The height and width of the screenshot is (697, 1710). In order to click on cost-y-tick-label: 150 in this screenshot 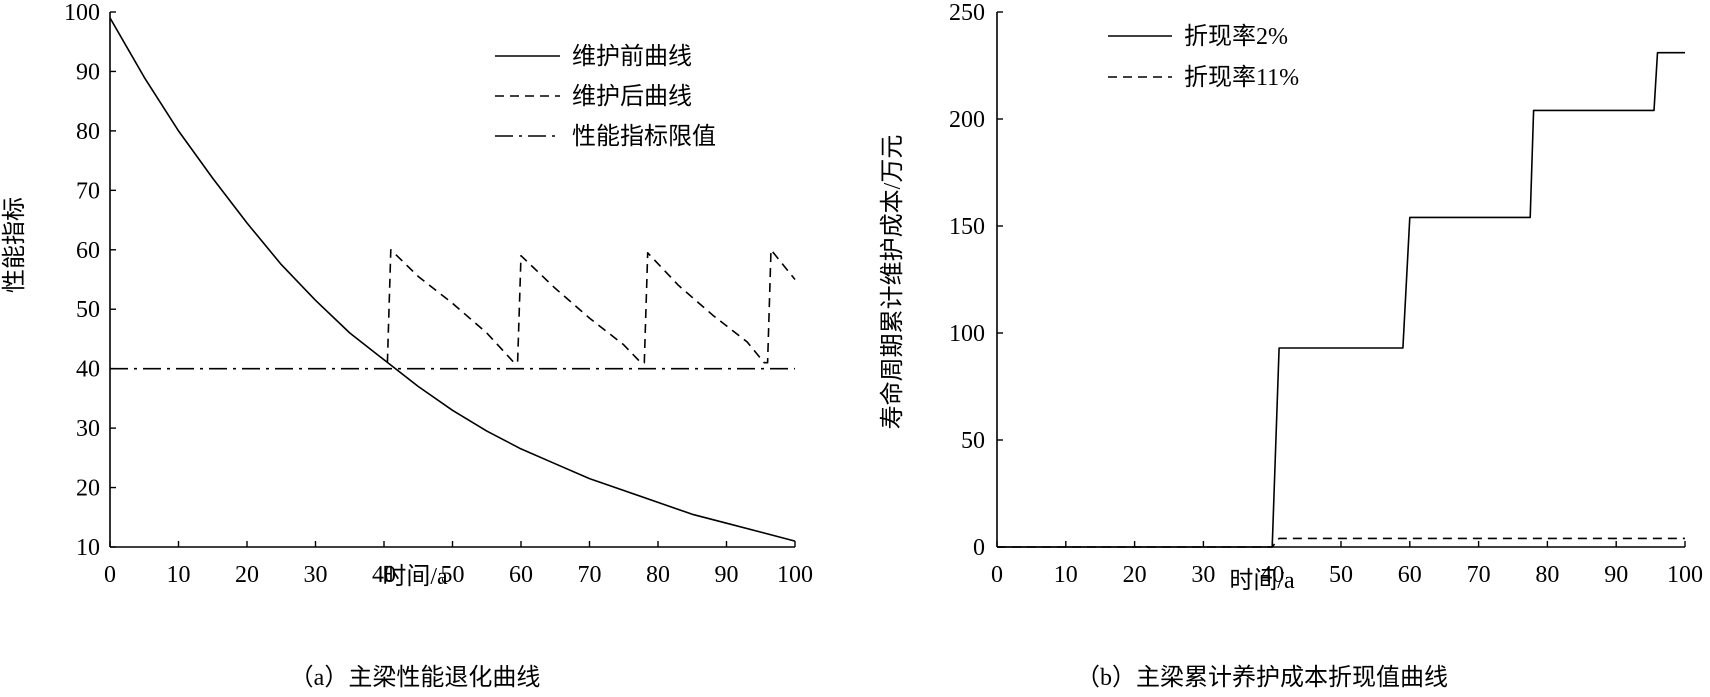, I will do `click(967, 227)`.